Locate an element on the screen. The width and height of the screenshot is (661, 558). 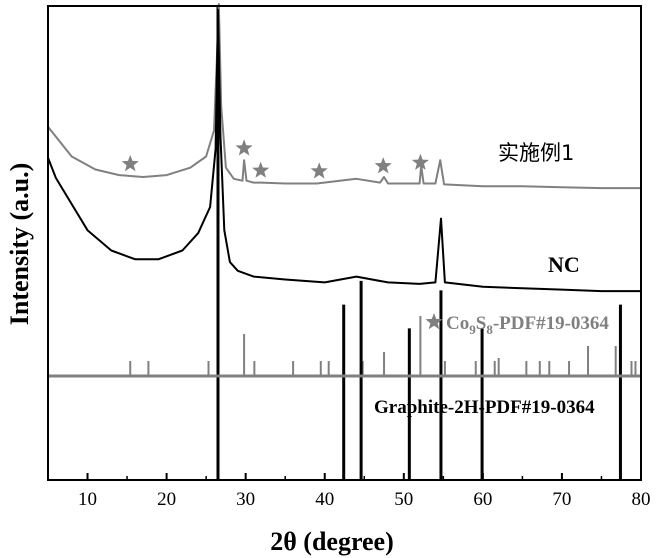
graphite-ref-label: Graphite-2H-PDF#19-0364 is located at coordinates (484, 407).